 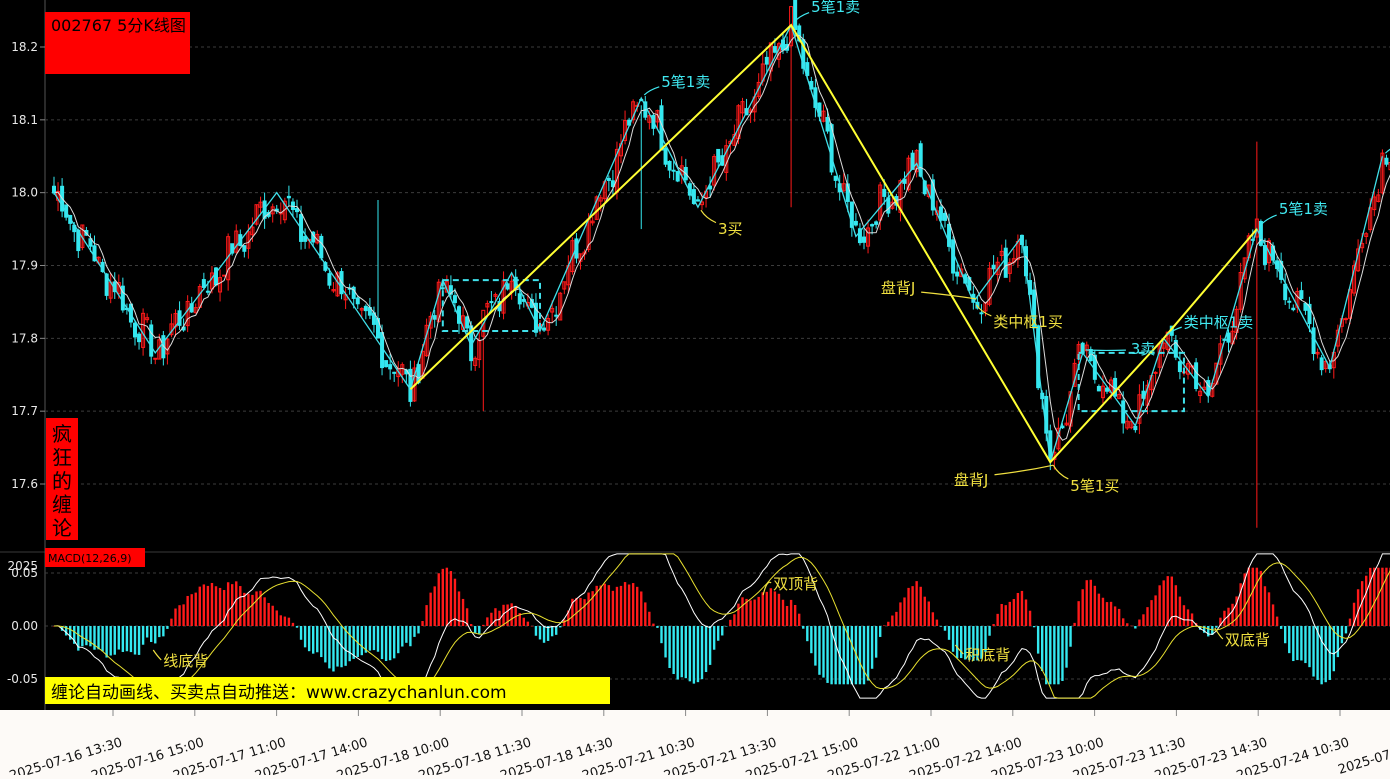 I want to click on annotation-arrow, so click(x=1105, y=350).